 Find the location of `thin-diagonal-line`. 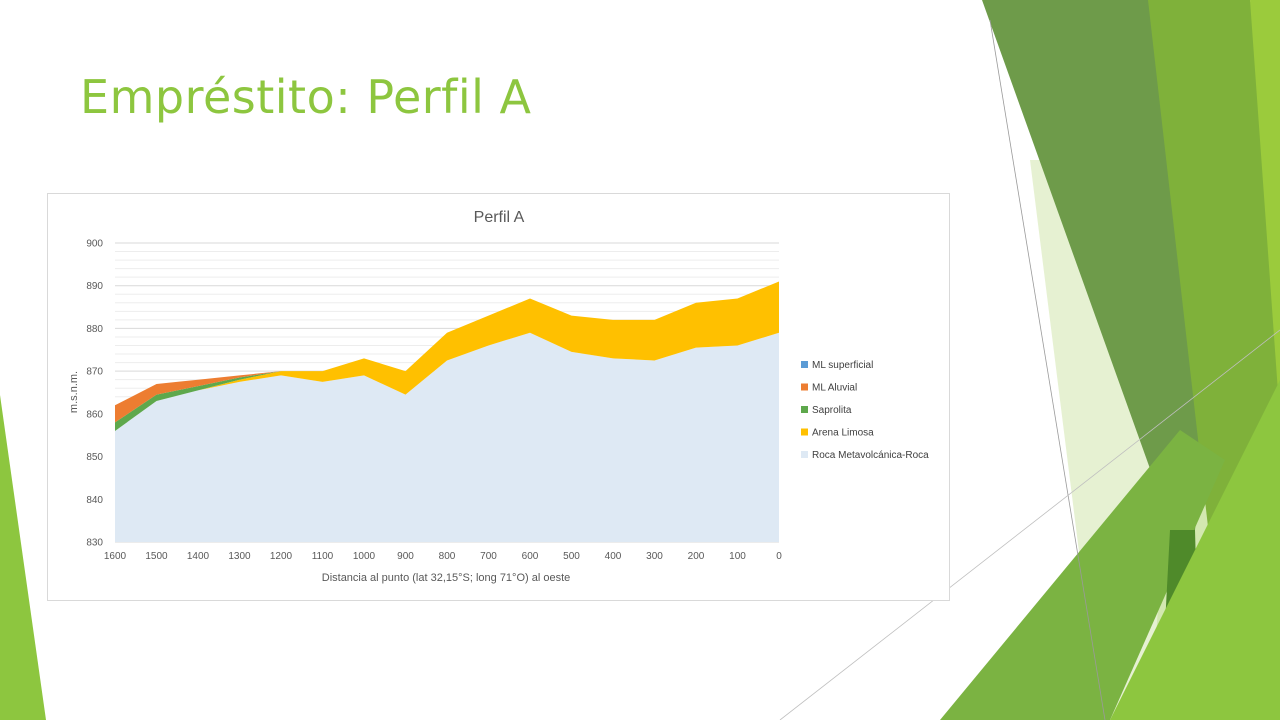

thin-diagonal-line is located at coordinates (1047, 369).